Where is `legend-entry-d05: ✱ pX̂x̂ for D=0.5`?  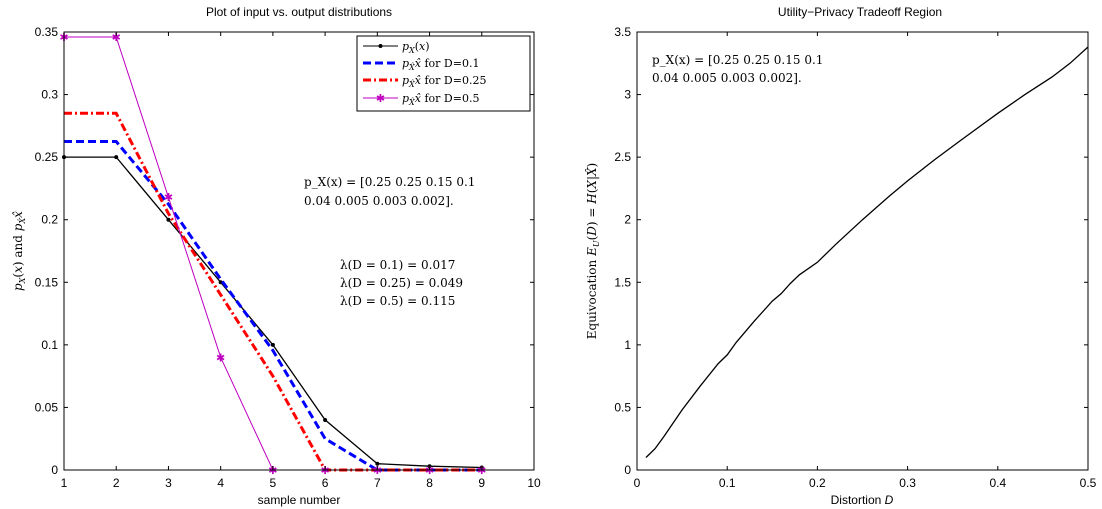 legend-entry-d05: ✱ pX̂x̂ for D=0.5 is located at coordinates (421, 99).